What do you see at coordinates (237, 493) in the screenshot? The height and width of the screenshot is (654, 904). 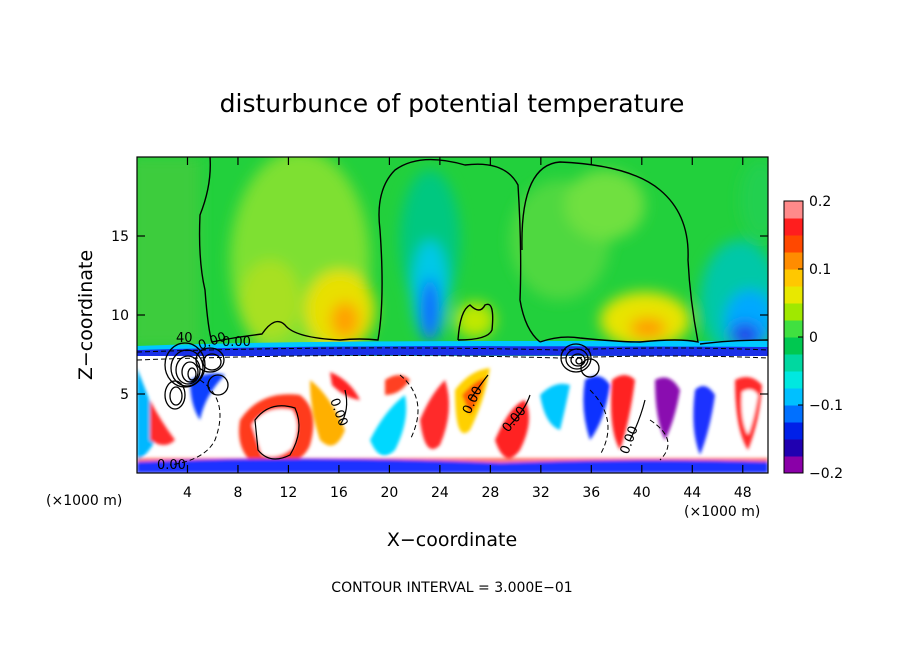 I see `x-tick-label: 8` at bounding box center [237, 493].